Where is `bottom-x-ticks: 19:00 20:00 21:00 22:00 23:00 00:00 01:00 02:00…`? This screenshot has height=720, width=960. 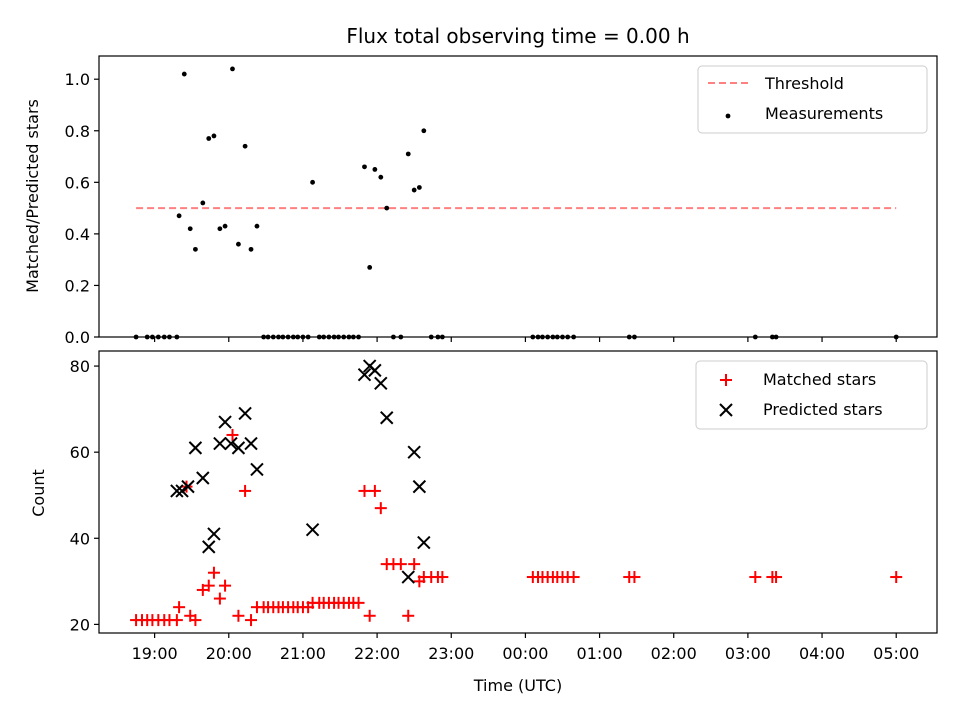 bottom-x-ticks: 19:00 20:00 21:00 22:00 23:00 00:00 01:00 02:00… is located at coordinates (525, 648).